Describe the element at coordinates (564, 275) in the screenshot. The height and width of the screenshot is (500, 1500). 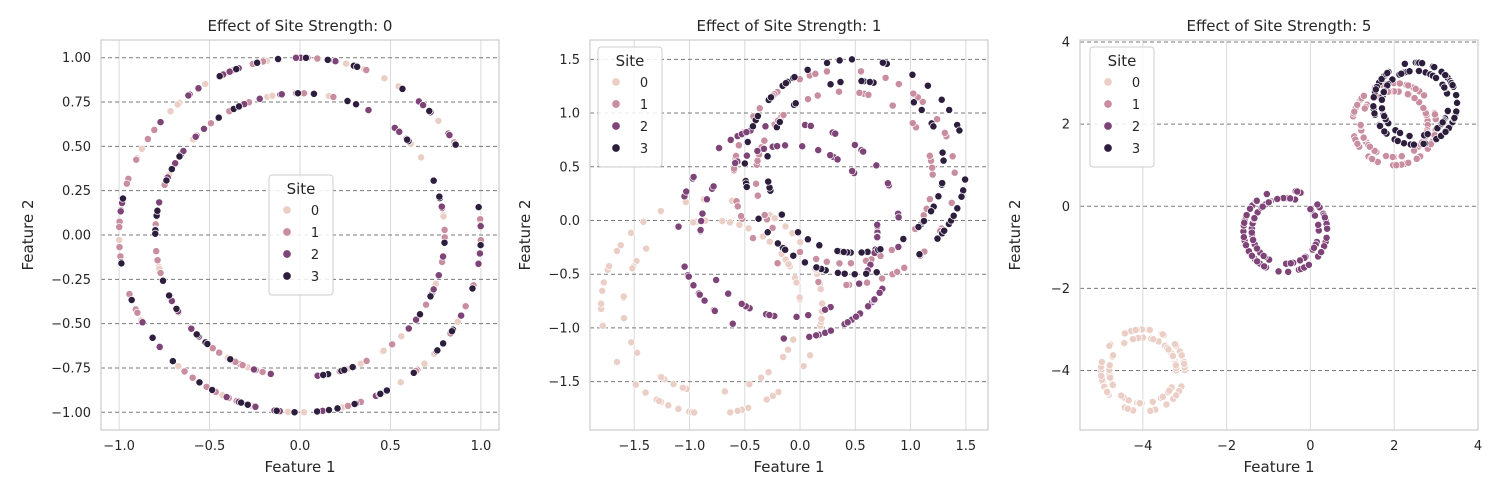
I see `y-tick-label: −0.5` at that location.